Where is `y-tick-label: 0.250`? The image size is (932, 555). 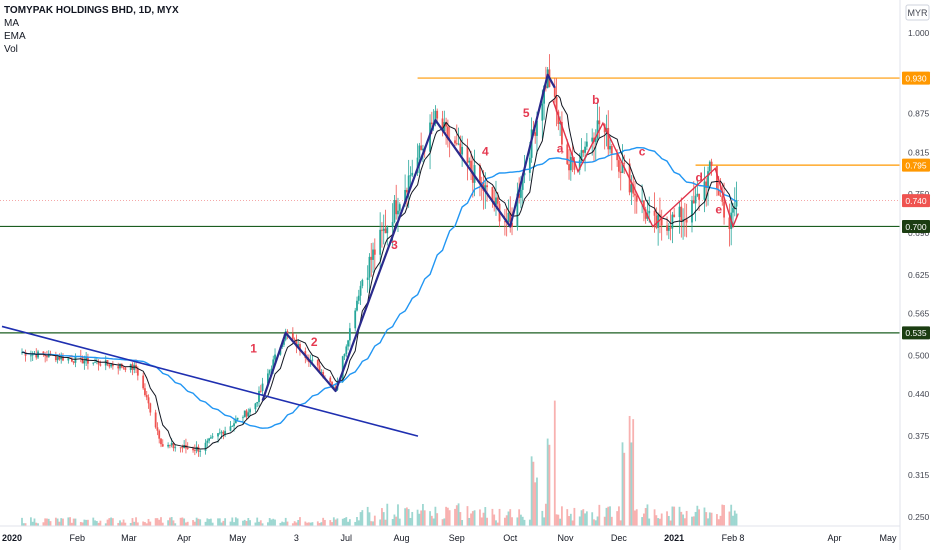 y-tick-label: 0.250 is located at coordinates (919, 517).